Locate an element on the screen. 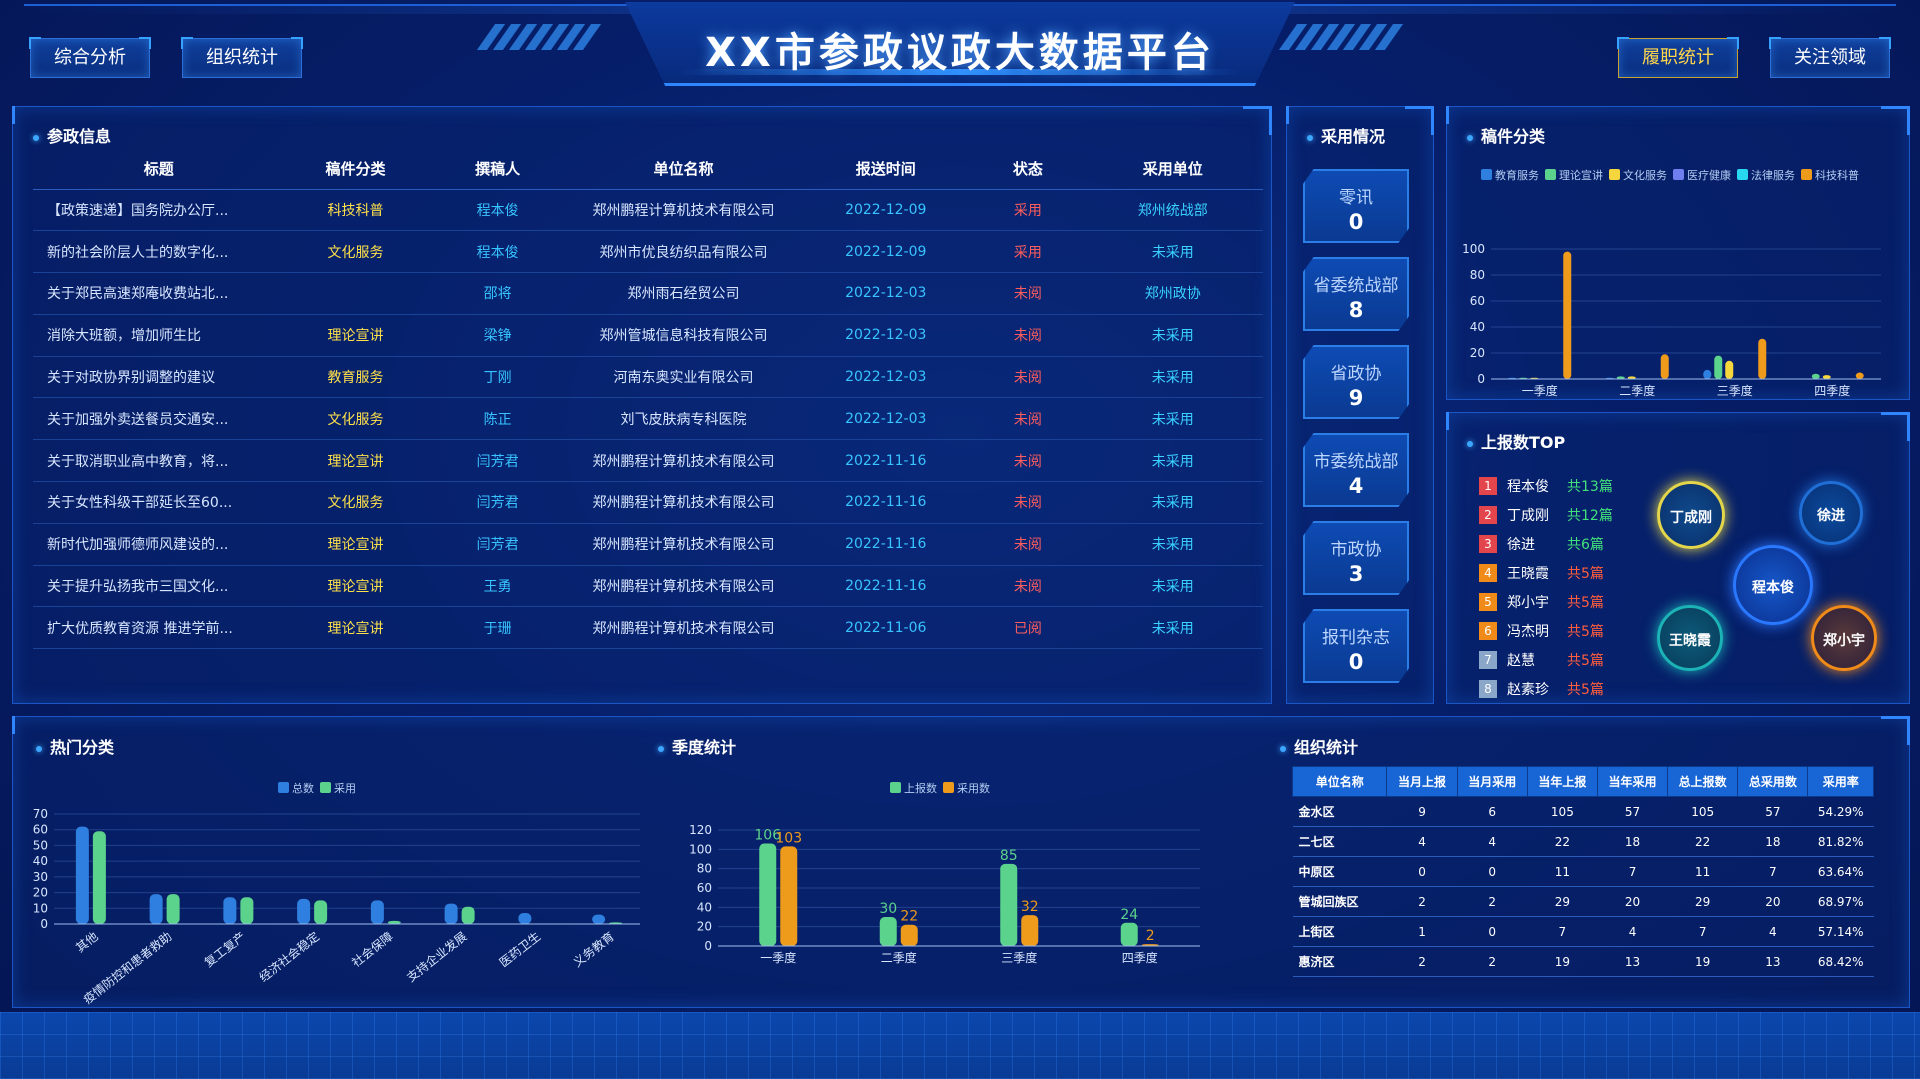 Image resolution: width=1920 pixels, height=1079 pixels. org-col-header: 总上报数 is located at coordinates (1703, 781).